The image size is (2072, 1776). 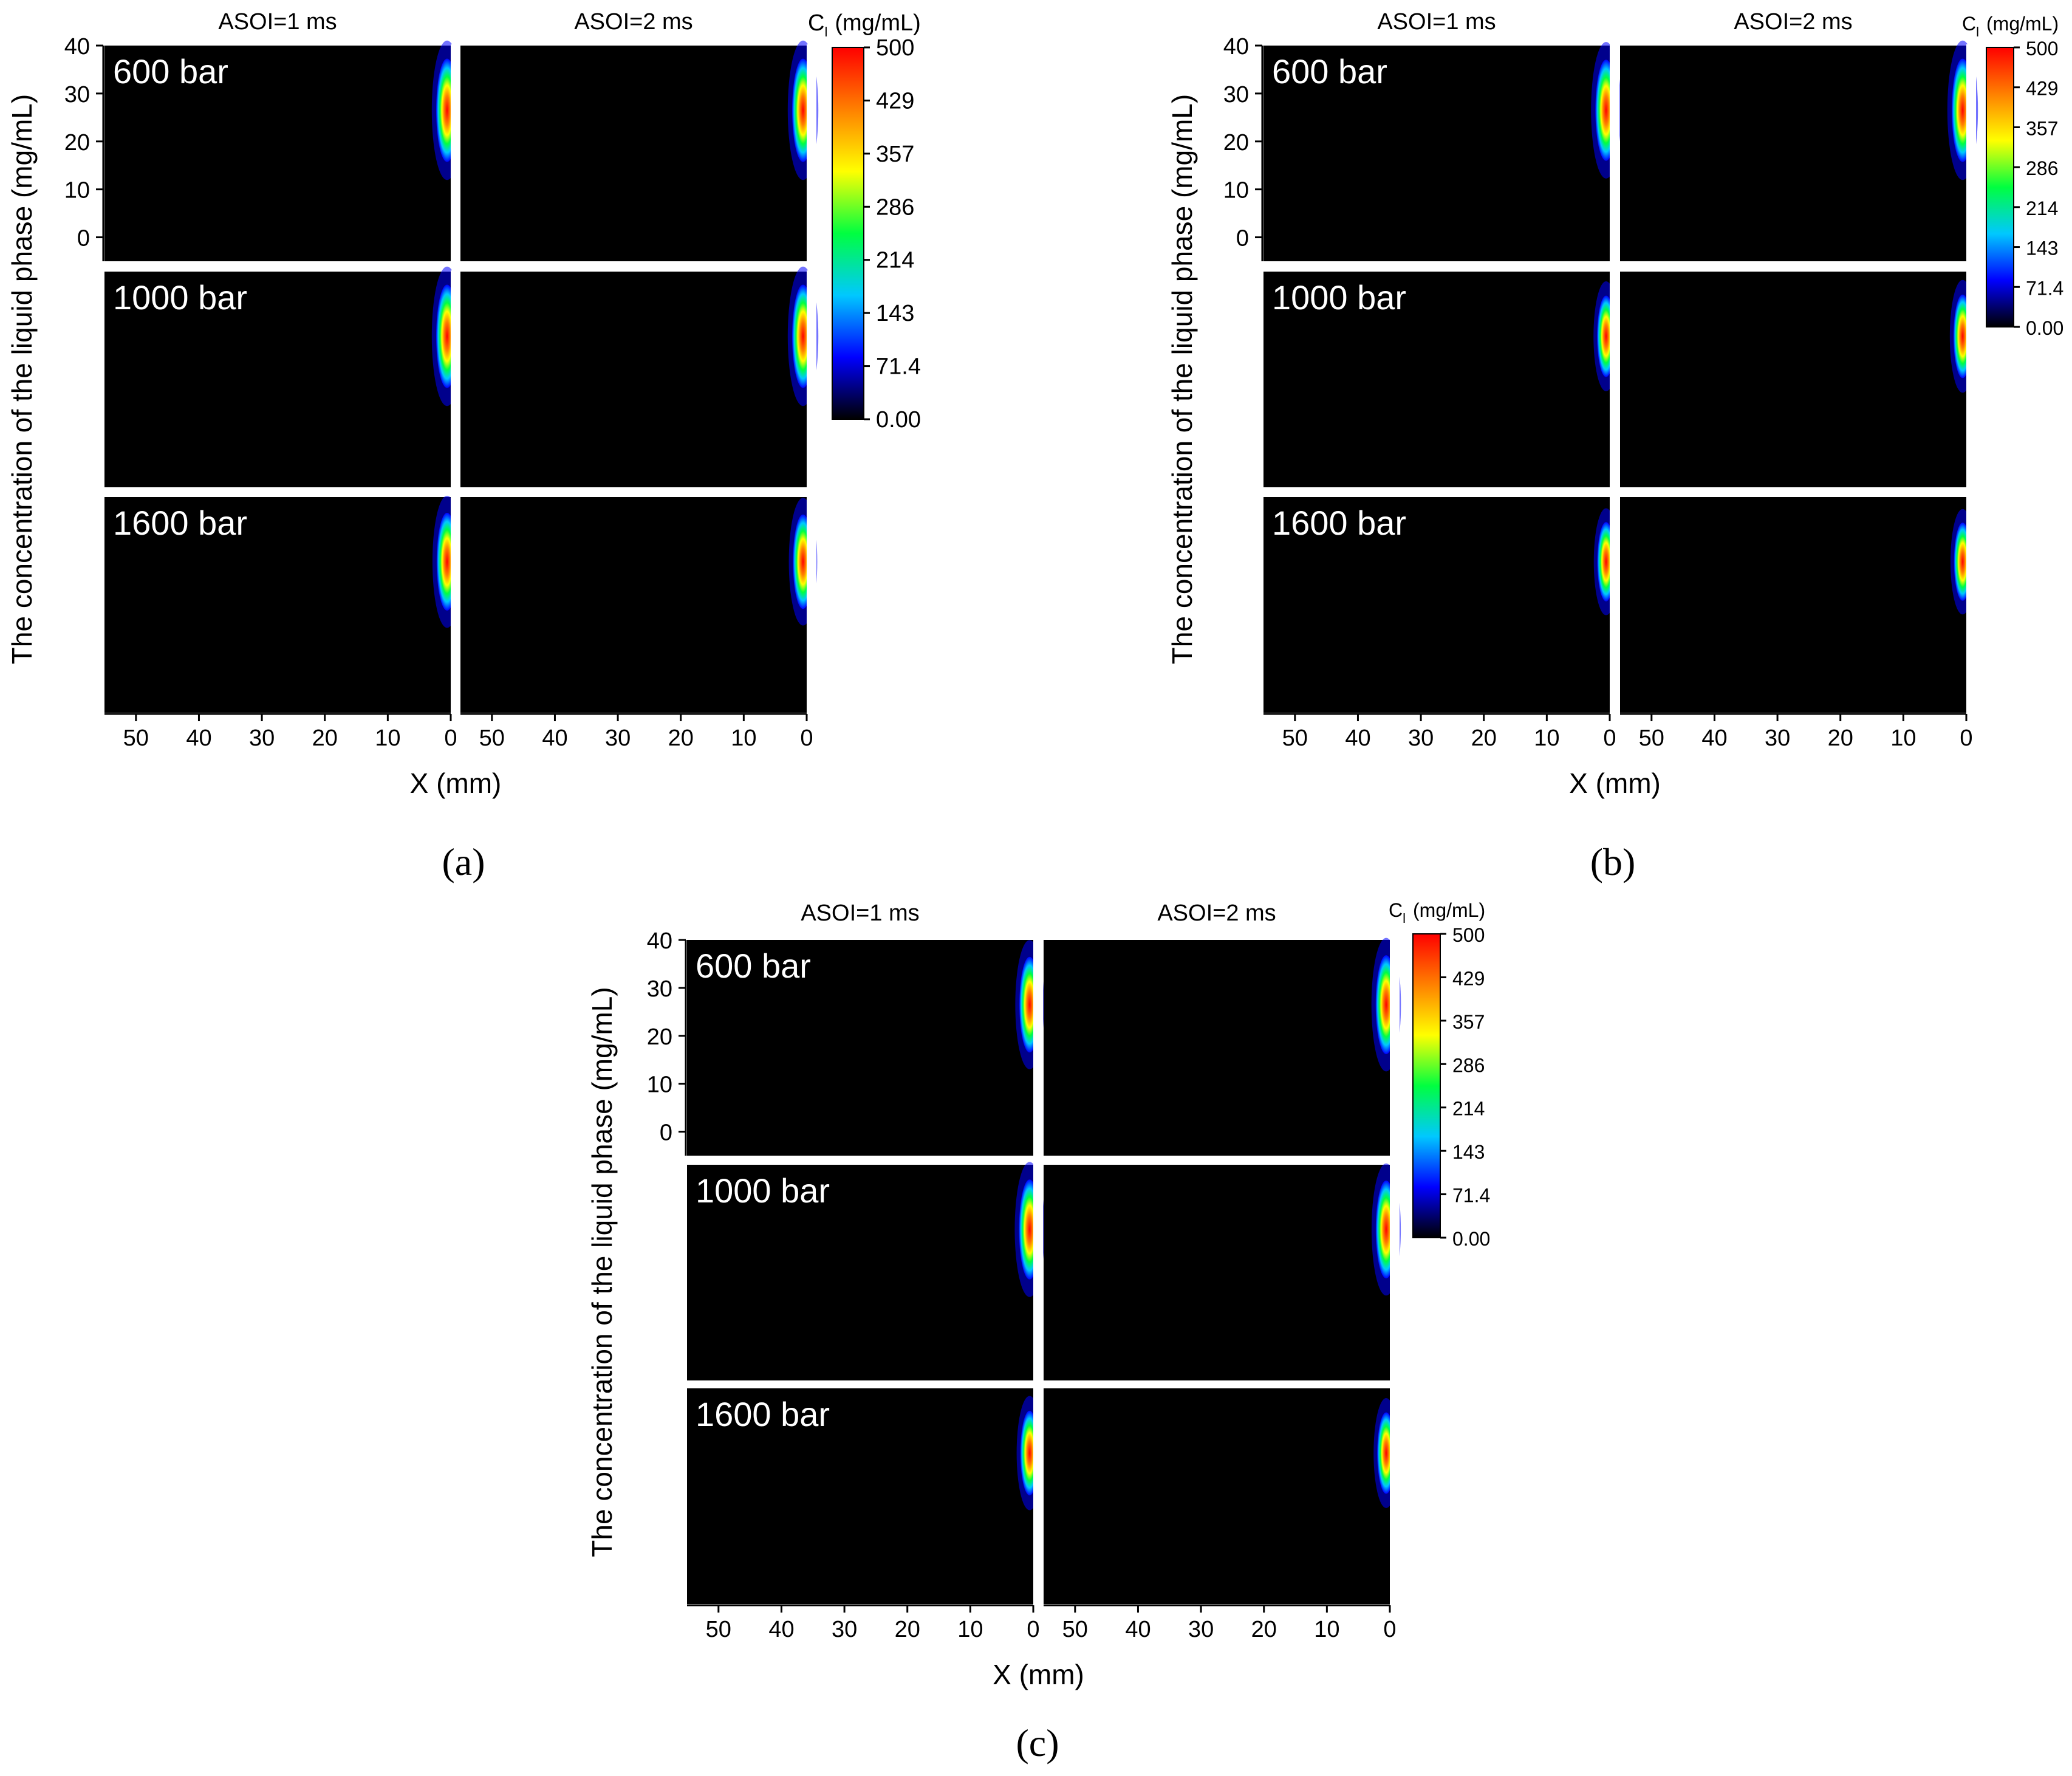 What do you see at coordinates (1329, 71) in the screenshot?
I see `pressure-label: 600 bar` at bounding box center [1329, 71].